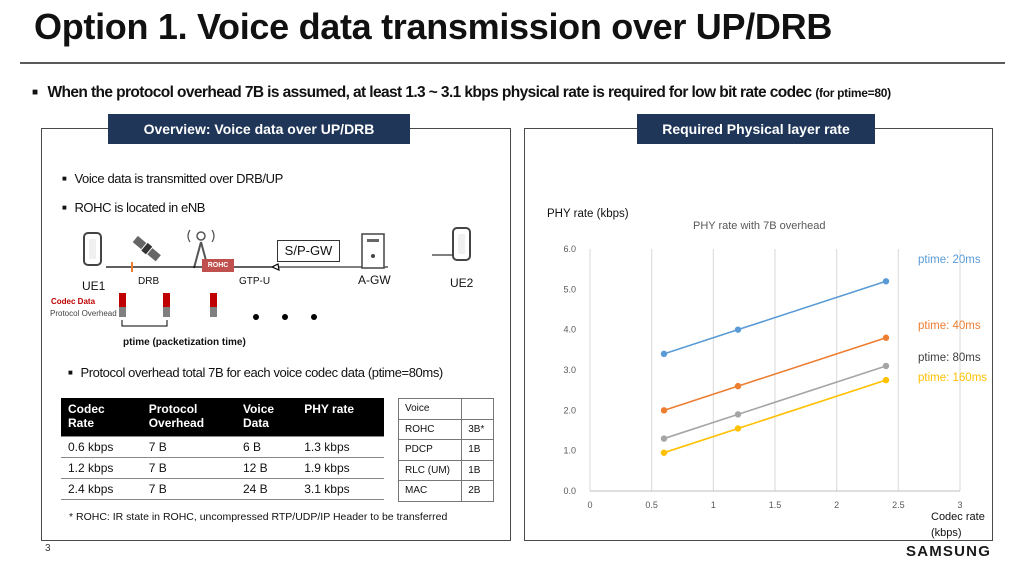  I want to click on y-tick-label: 1.0, so click(569, 451).